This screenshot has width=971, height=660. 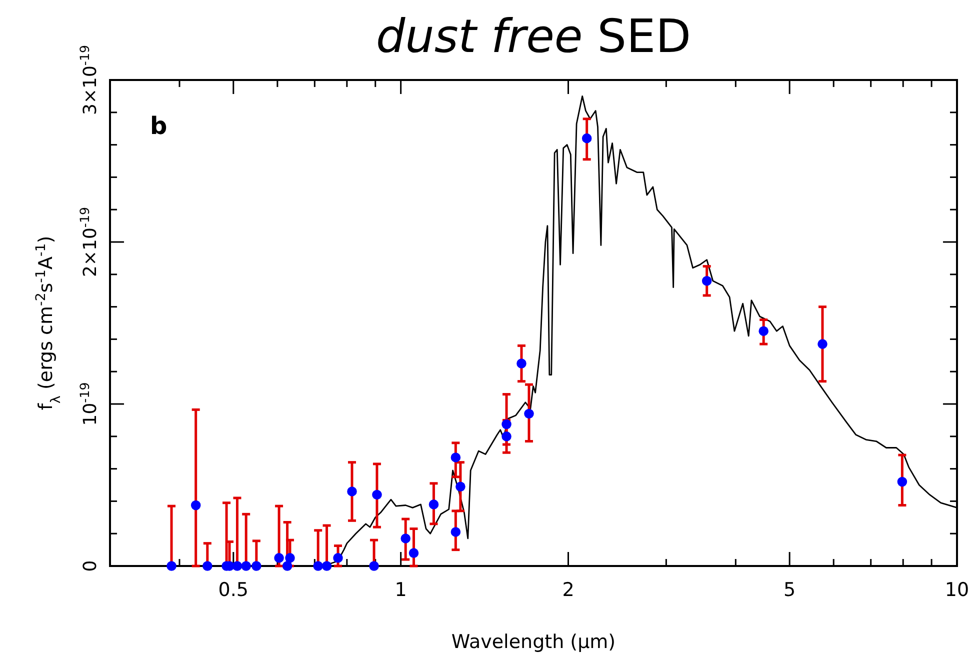 I want to click on x-tick-label: 1, so click(x=400, y=590).